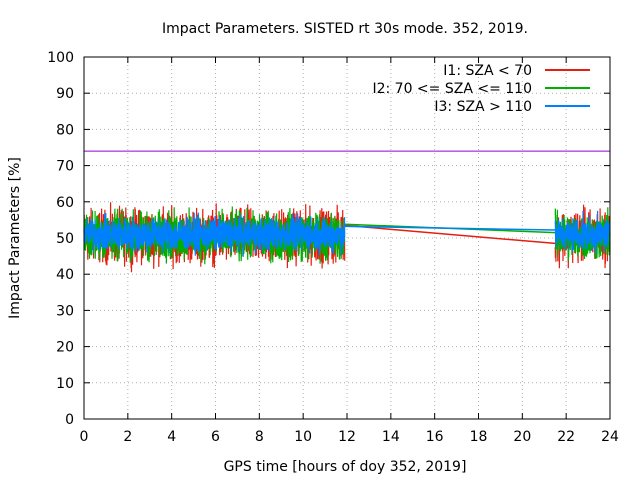 The height and width of the screenshot is (480, 640). I want to click on x-tick-label: 2, so click(127, 437).